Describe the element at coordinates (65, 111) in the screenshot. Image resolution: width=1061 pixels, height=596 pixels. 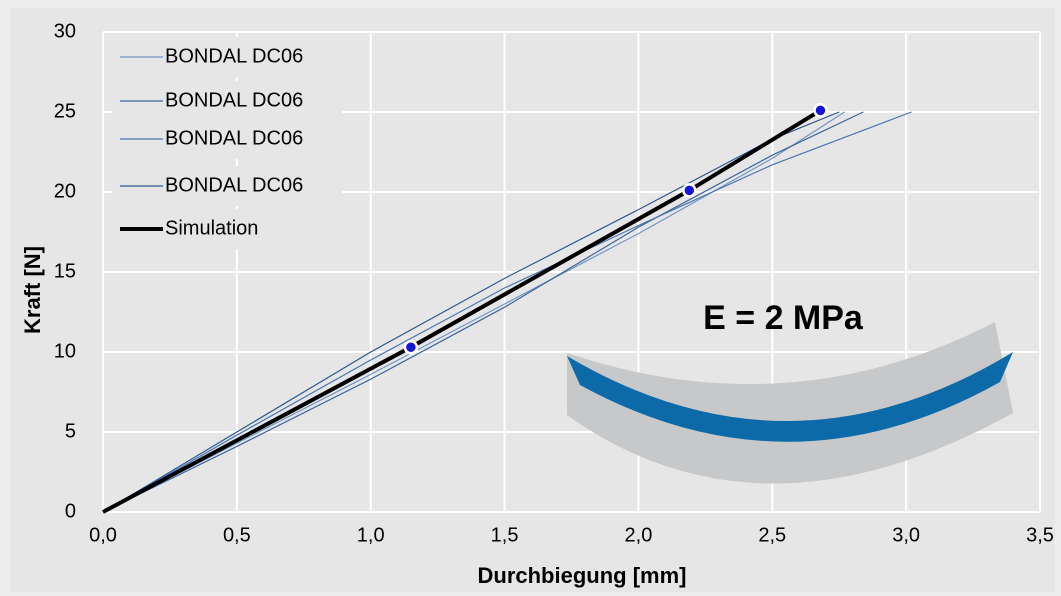
I see `y-tick-label: 25` at that location.